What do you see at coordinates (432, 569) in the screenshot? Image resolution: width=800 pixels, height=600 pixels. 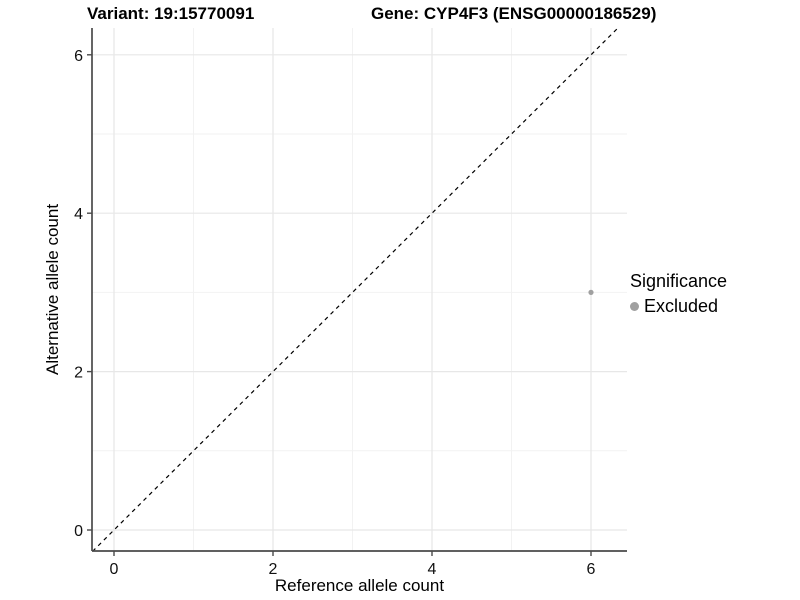 I see `x-tick-label: 4` at bounding box center [432, 569].